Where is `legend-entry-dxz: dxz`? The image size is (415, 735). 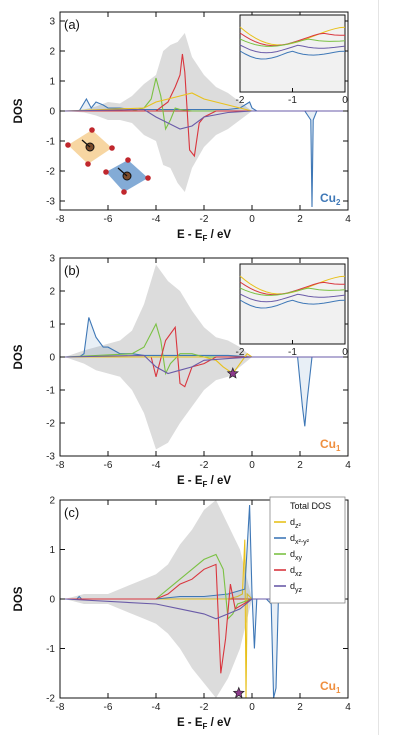 legend-entry-dxz: dxz is located at coordinates (296, 571).